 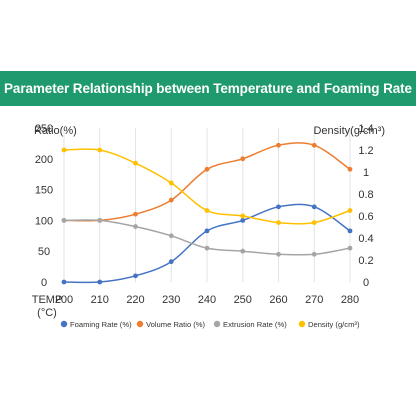 What do you see at coordinates (349, 131) in the screenshot?
I see `y-right-axis-label: Density(g/cm³)` at bounding box center [349, 131].